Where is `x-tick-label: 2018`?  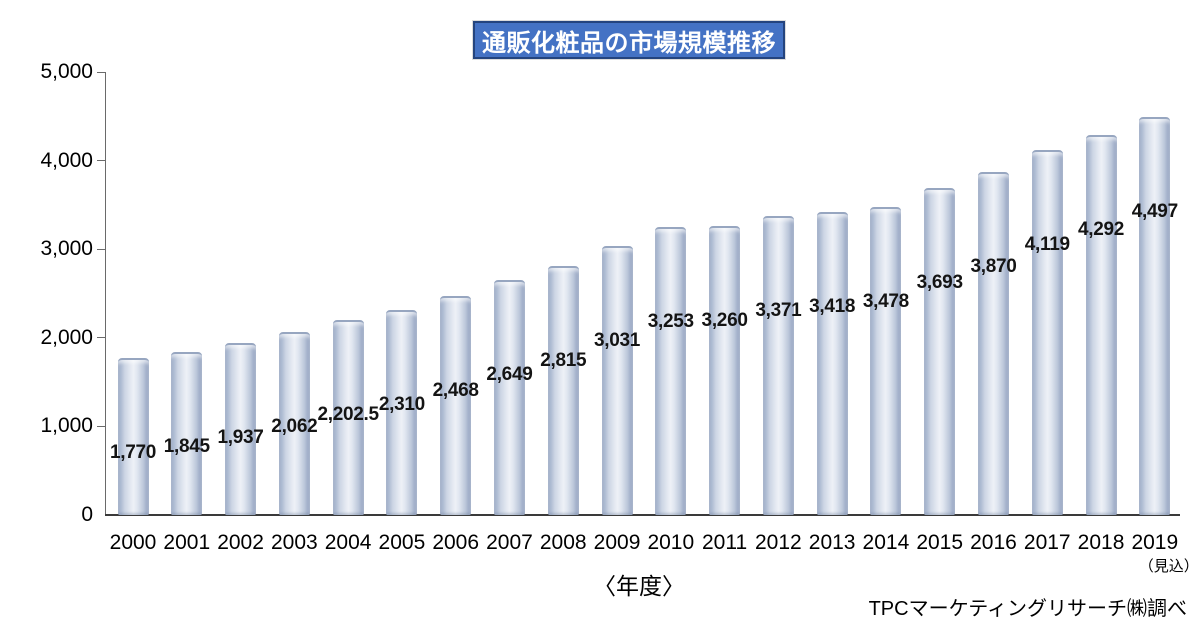 x-tick-label: 2018 is located at coordinates (1101, 542).